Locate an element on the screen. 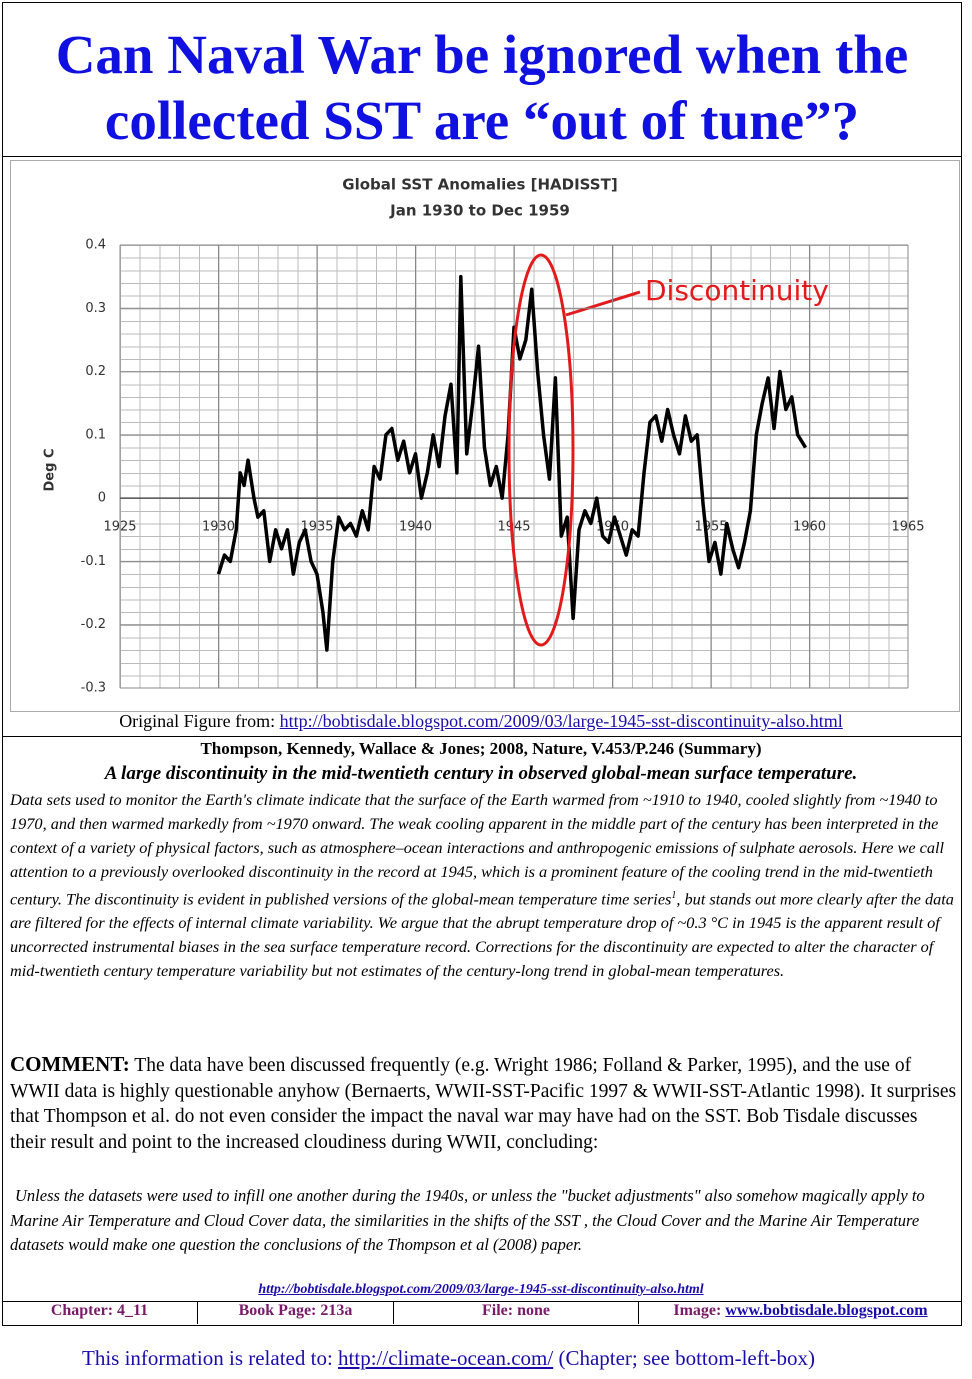  annotation: Discontinuity is located at coordinates (737, 290).